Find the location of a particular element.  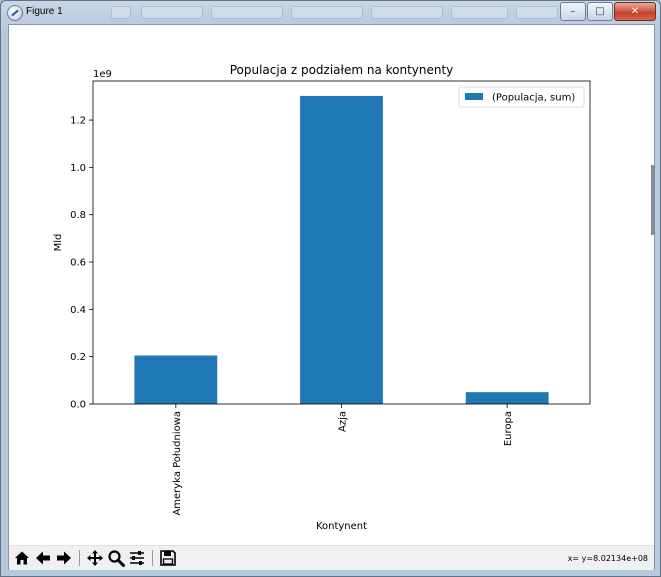

cursor-coordinates: x= y=8.02134e+08 is located at coordinates (607, 558).